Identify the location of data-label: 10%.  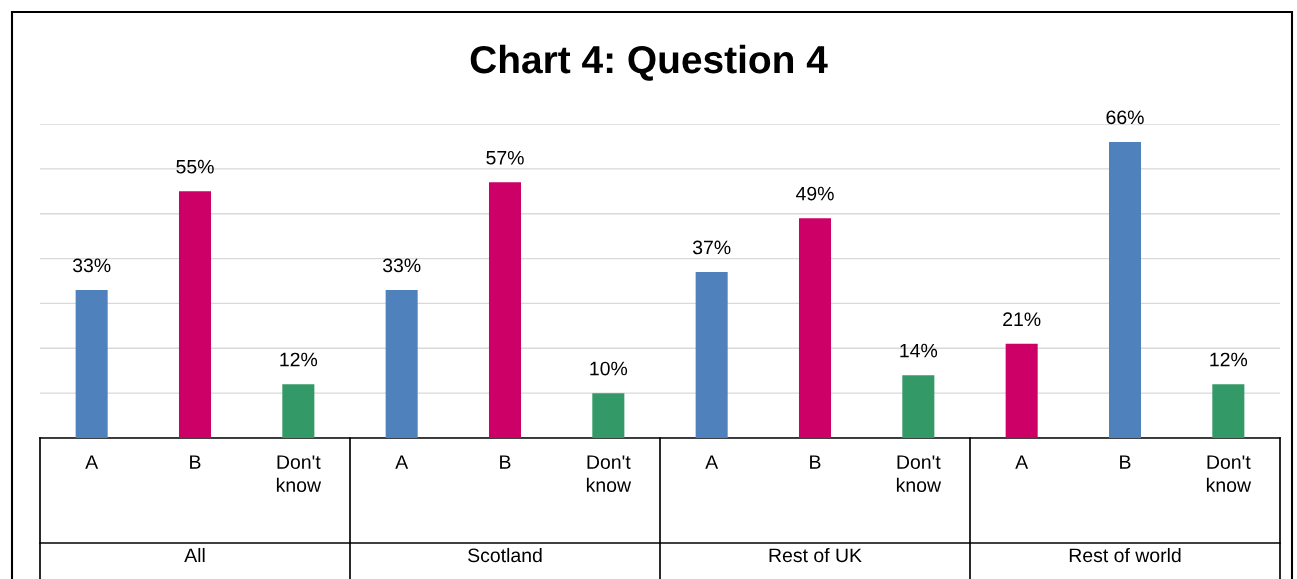
(609, 368).